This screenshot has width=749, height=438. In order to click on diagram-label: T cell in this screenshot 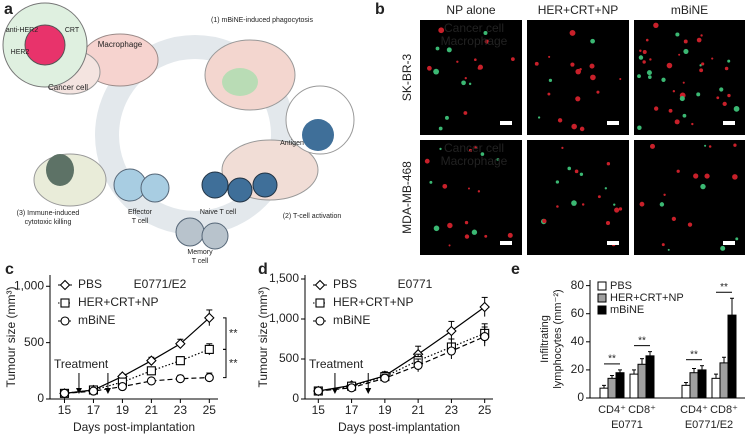, I will do `click(200, 261)`.